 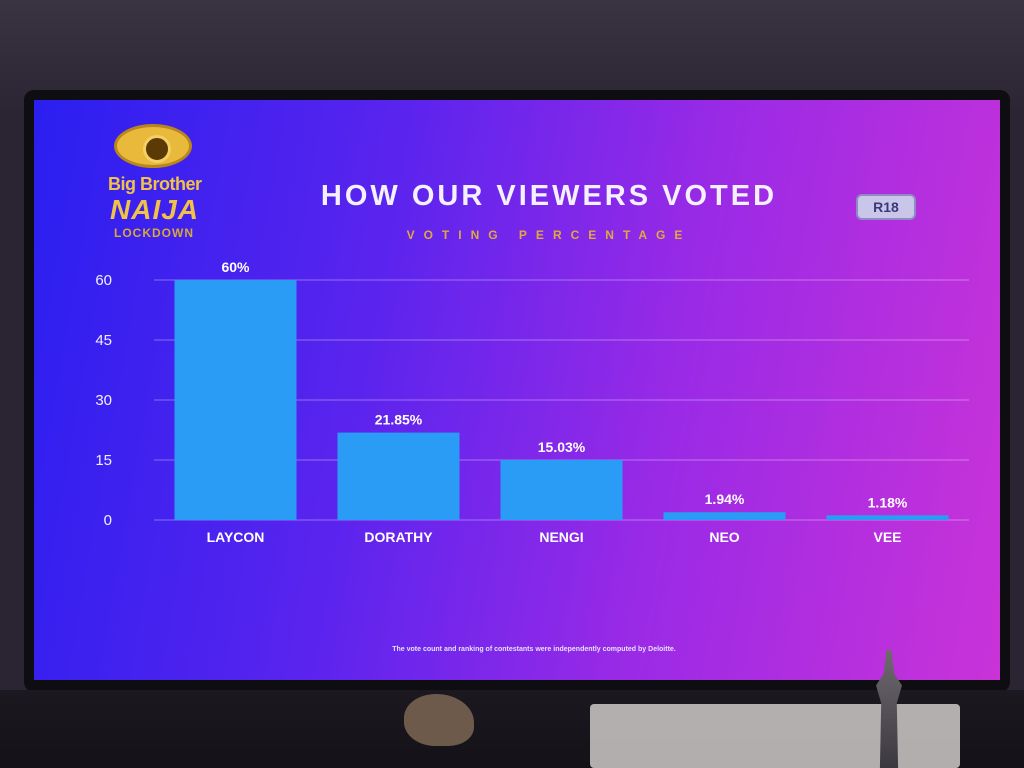 What do you see at coordinates (439, 720) in the screenshot?
I see `bird-figurine` at bounding box center [439, 720].